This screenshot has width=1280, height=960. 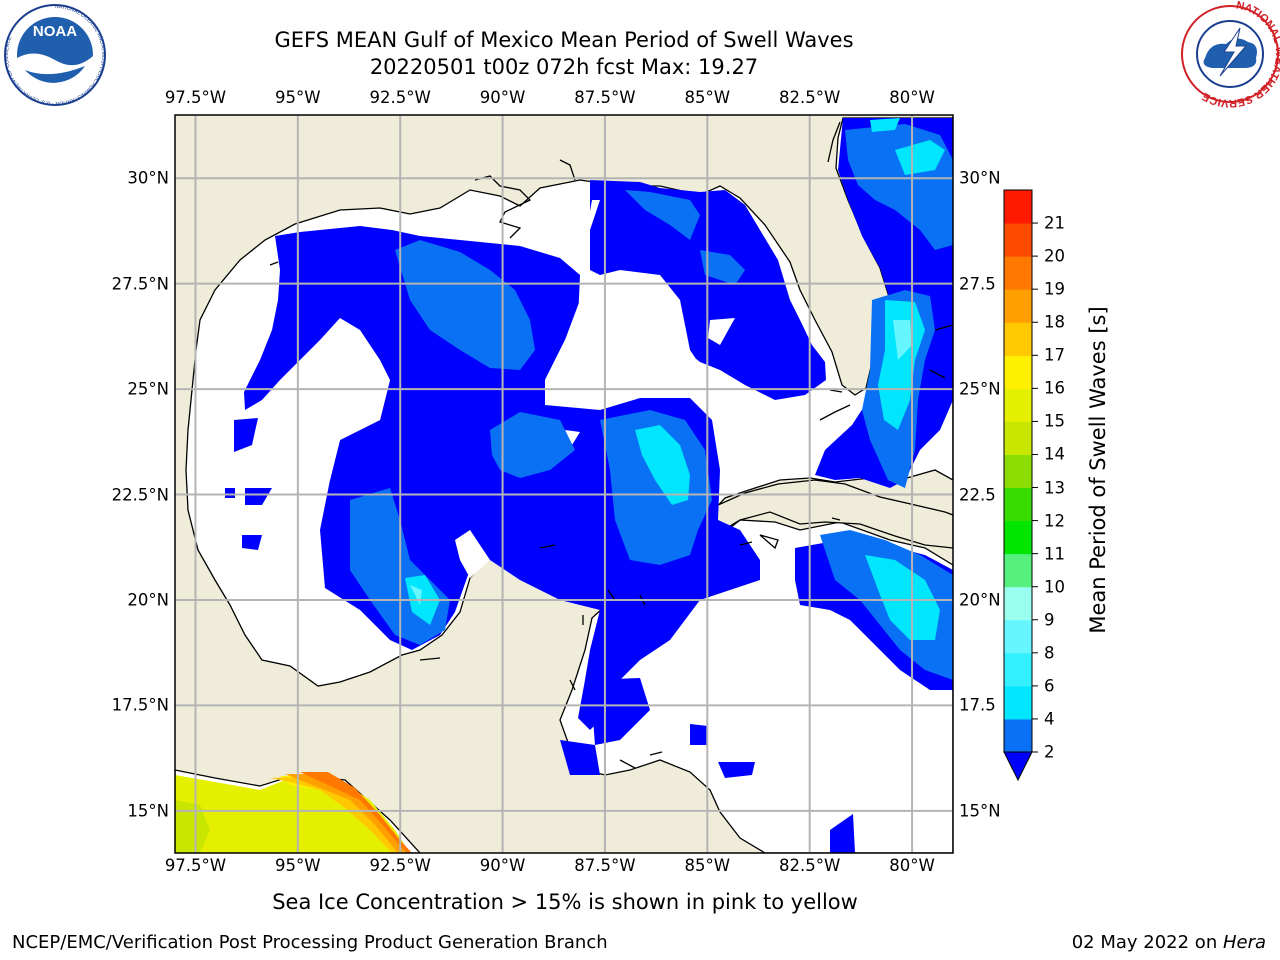 What do you see at coordinates (298, 97) in the screenshot?
I see `lon-tick-label-top: 95°W` at bounding box center [298, 97].